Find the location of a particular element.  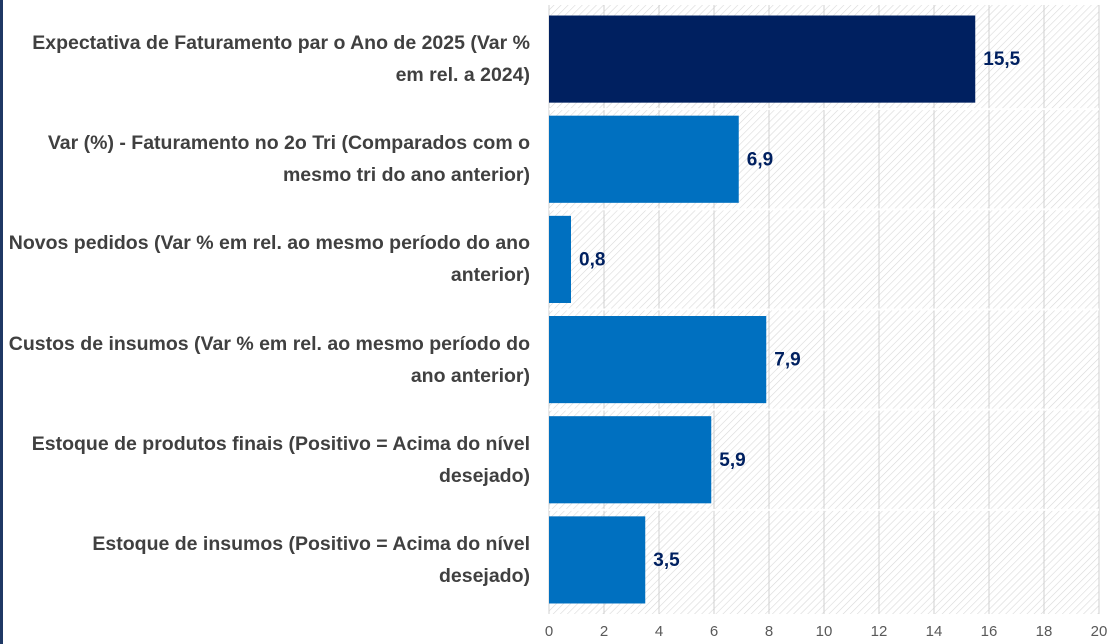

x-tick-label: 8 is located at coordinates (769, 631).